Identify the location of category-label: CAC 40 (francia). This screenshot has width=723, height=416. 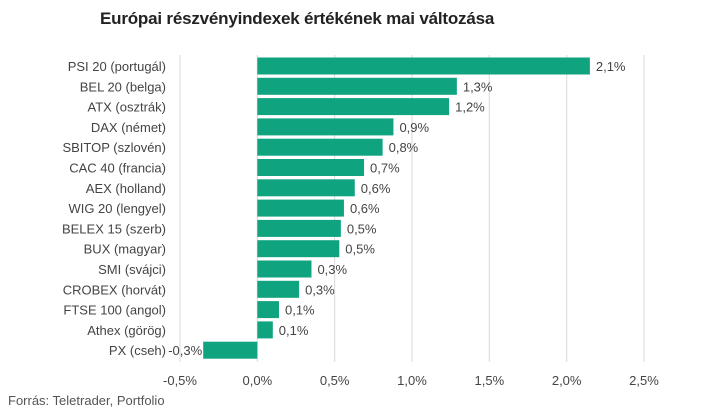
(117, 168).